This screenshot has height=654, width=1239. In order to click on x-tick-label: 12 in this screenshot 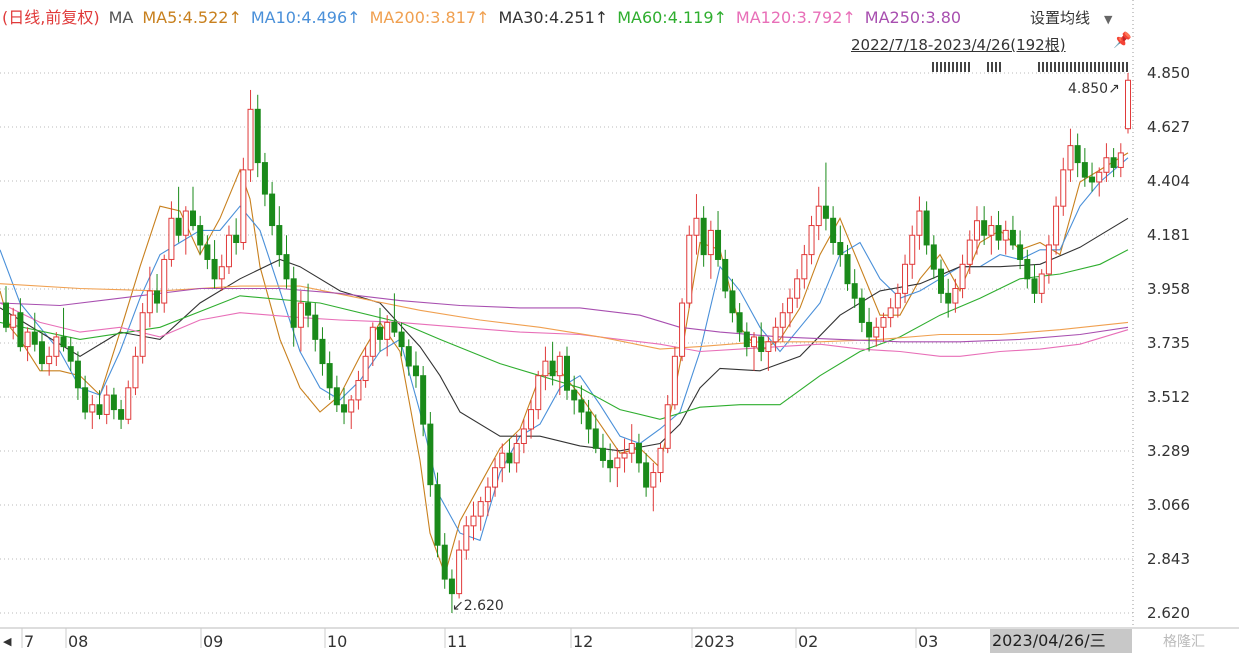, I will do `click(583, 641)`.